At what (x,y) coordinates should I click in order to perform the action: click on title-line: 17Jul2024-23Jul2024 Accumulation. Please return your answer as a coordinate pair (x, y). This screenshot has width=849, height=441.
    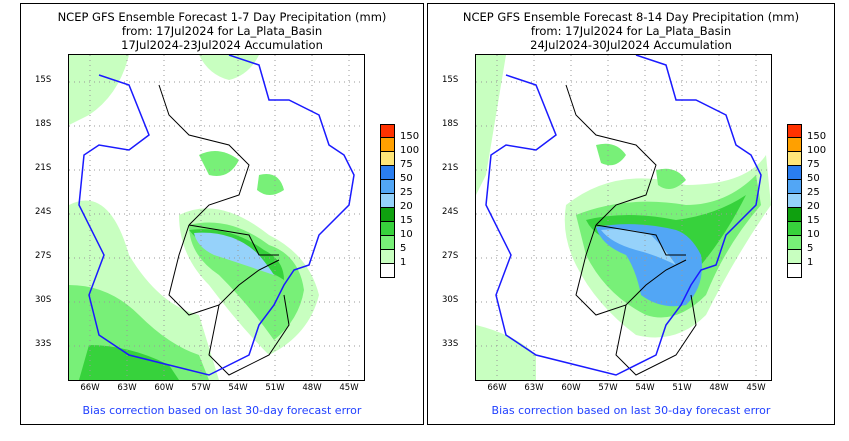
    Looking at the image, I should click on (222, 45).